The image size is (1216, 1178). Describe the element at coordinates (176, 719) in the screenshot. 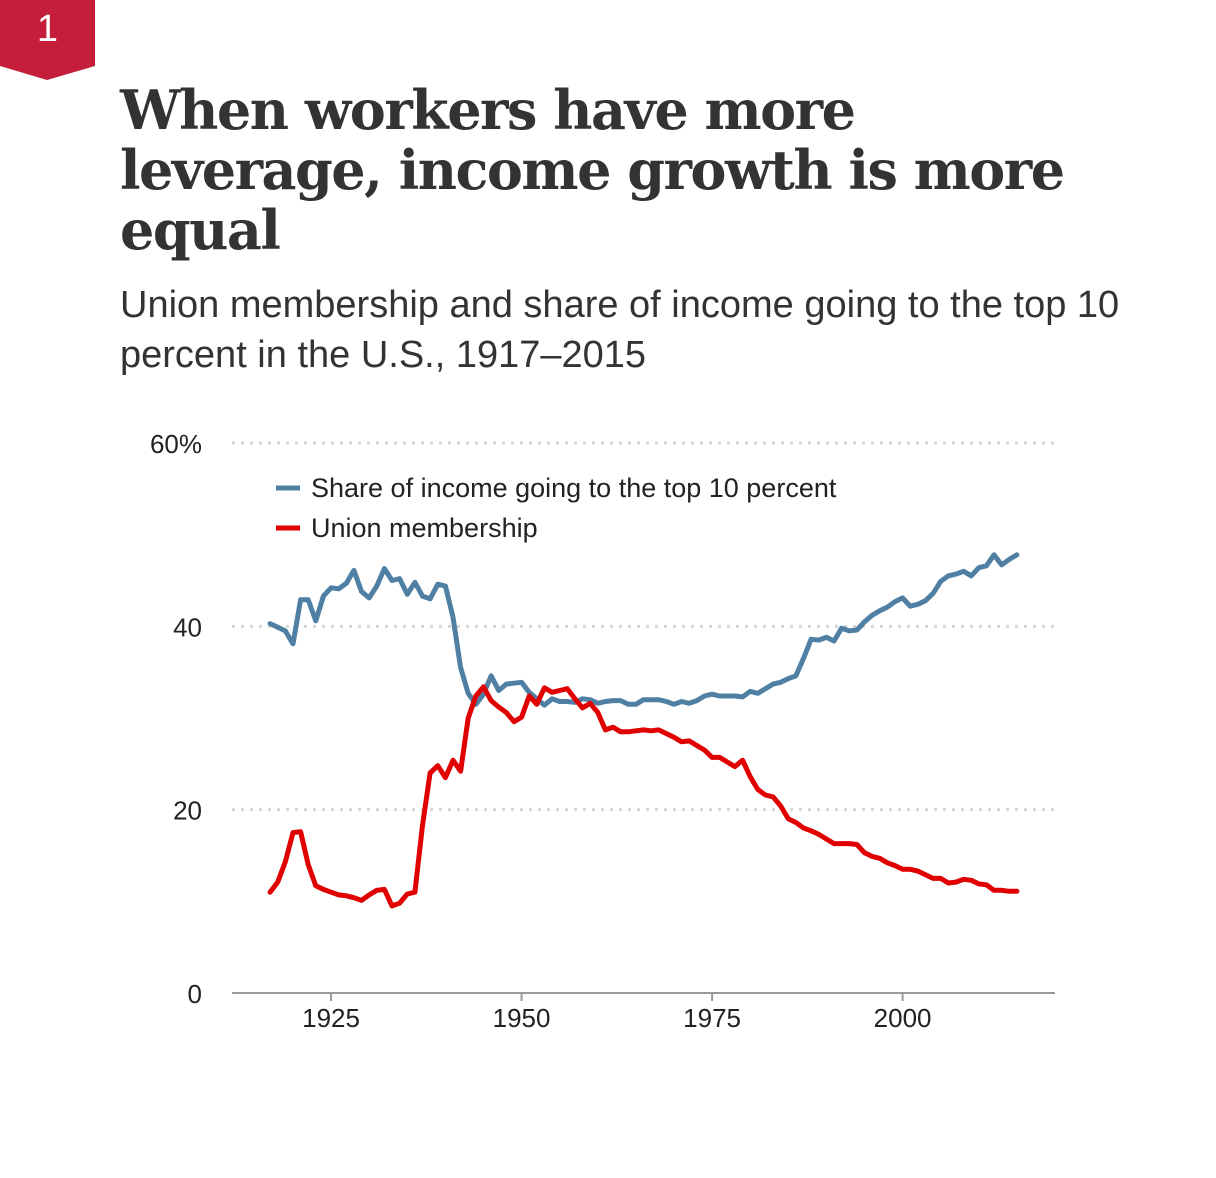

I see `y-axis-tick-labels: 0 20 40 60%` at that location.